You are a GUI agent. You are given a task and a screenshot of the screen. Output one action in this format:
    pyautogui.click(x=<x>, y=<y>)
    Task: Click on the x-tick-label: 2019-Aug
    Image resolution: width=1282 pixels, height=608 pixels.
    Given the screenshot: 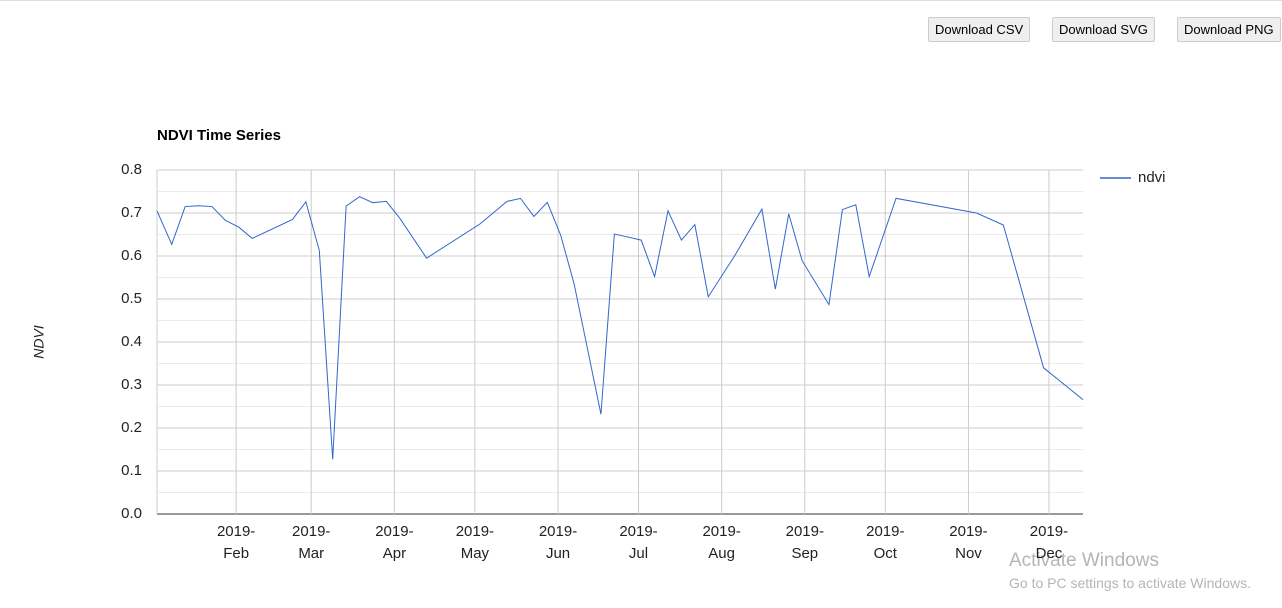 What is the action you would take?
    pyautogui.click(x=721, y=542)
    